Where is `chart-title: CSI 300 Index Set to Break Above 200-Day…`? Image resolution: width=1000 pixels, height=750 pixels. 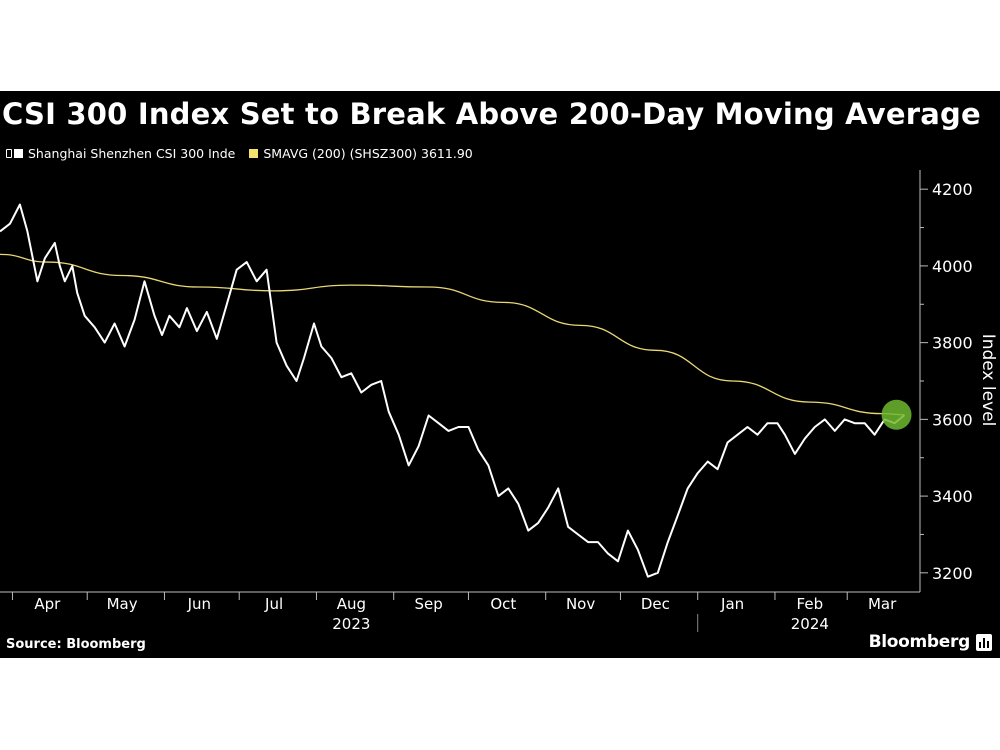
chart-title: CSI 300 Index Set to Break Above 200-Day… is located at coordinates (491, 114).